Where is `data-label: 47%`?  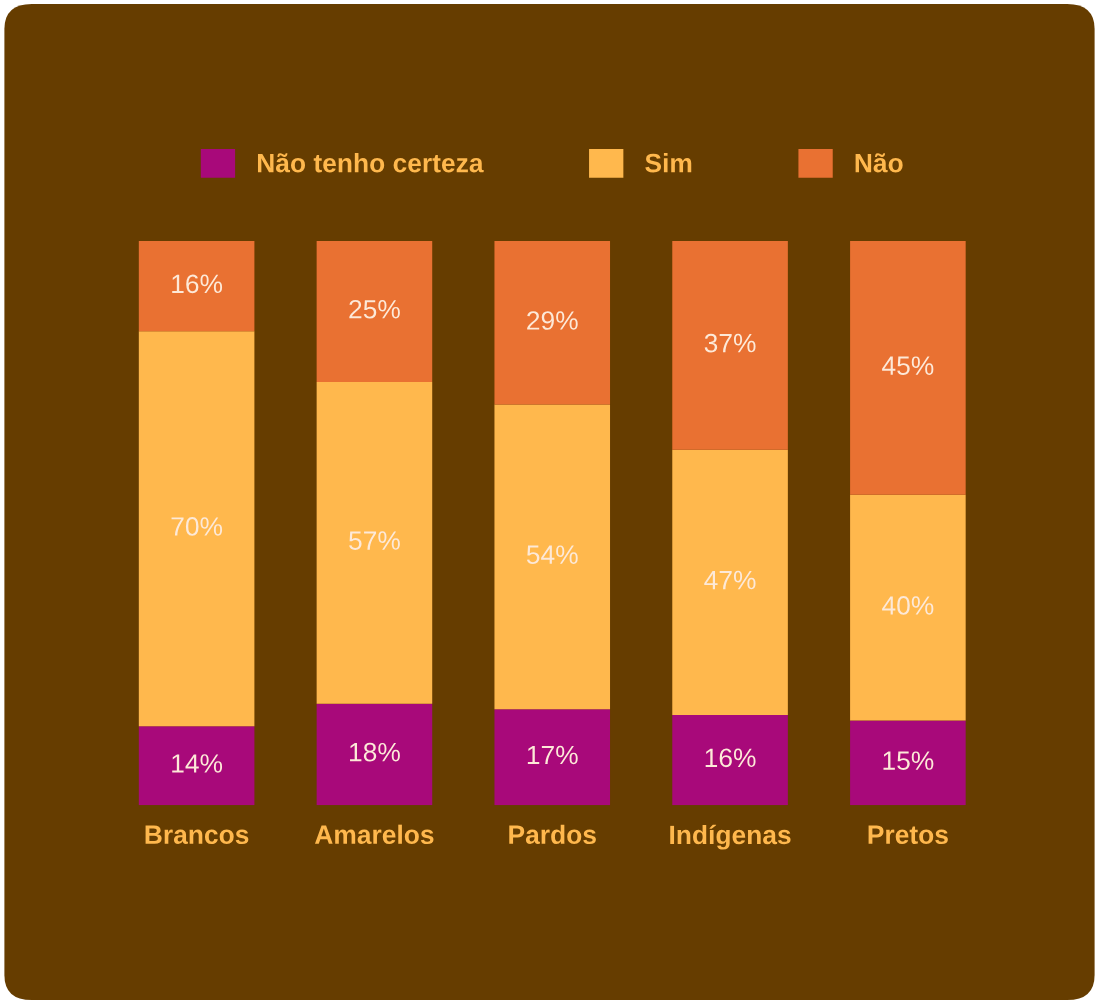
data-label: 47% is located at coordinates (730, 580).